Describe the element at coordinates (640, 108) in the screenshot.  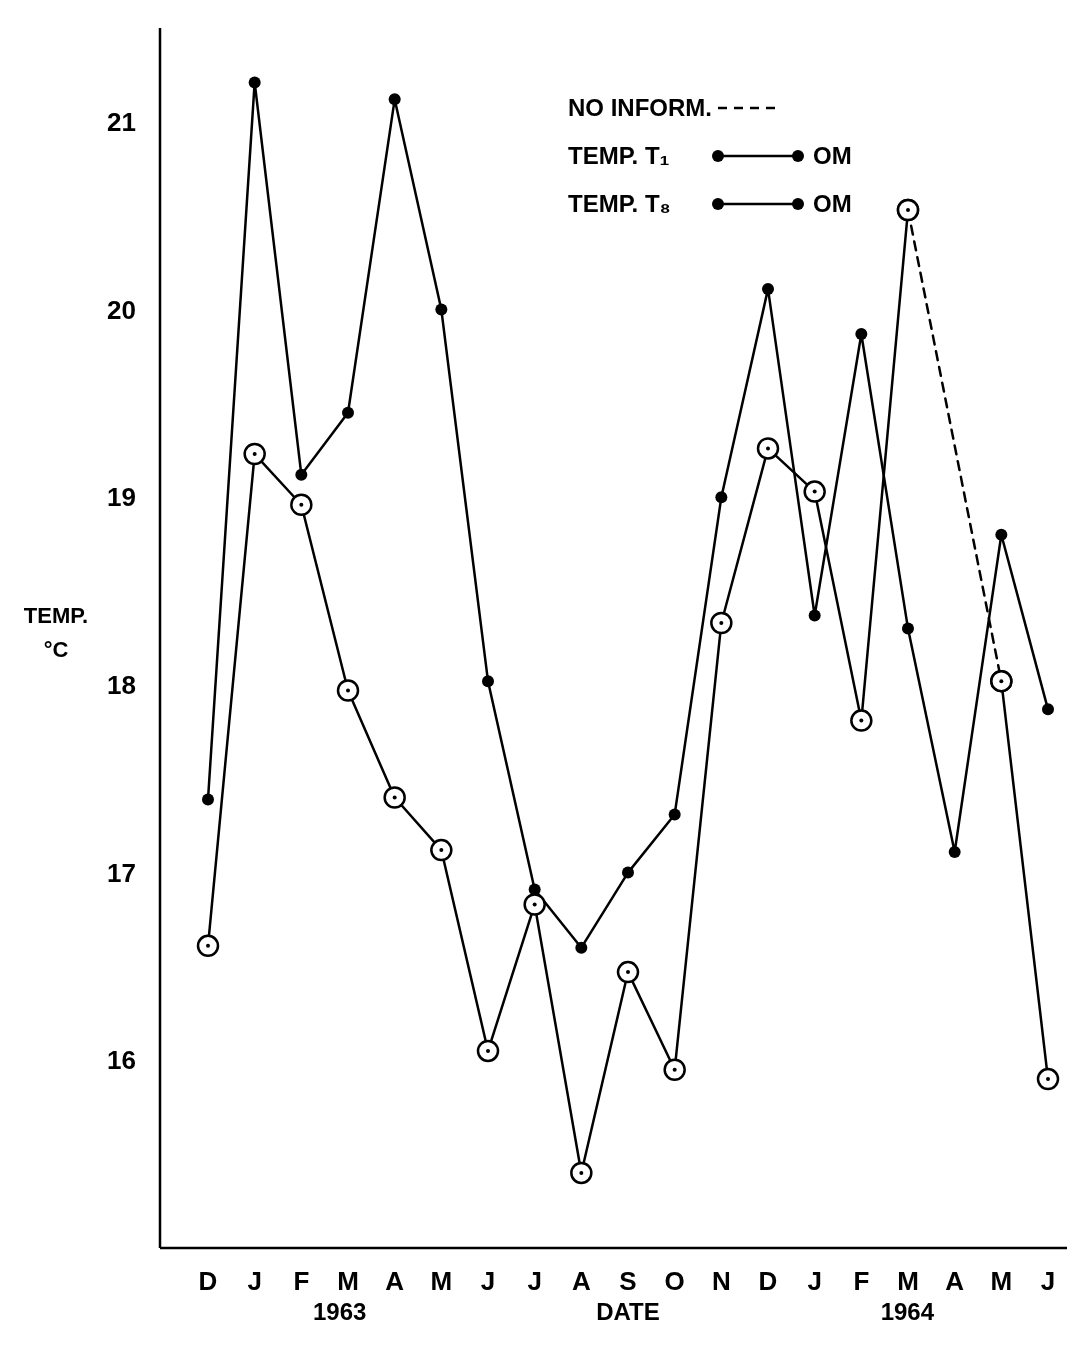
I see `legend-label: NO INFORM.` at that location.